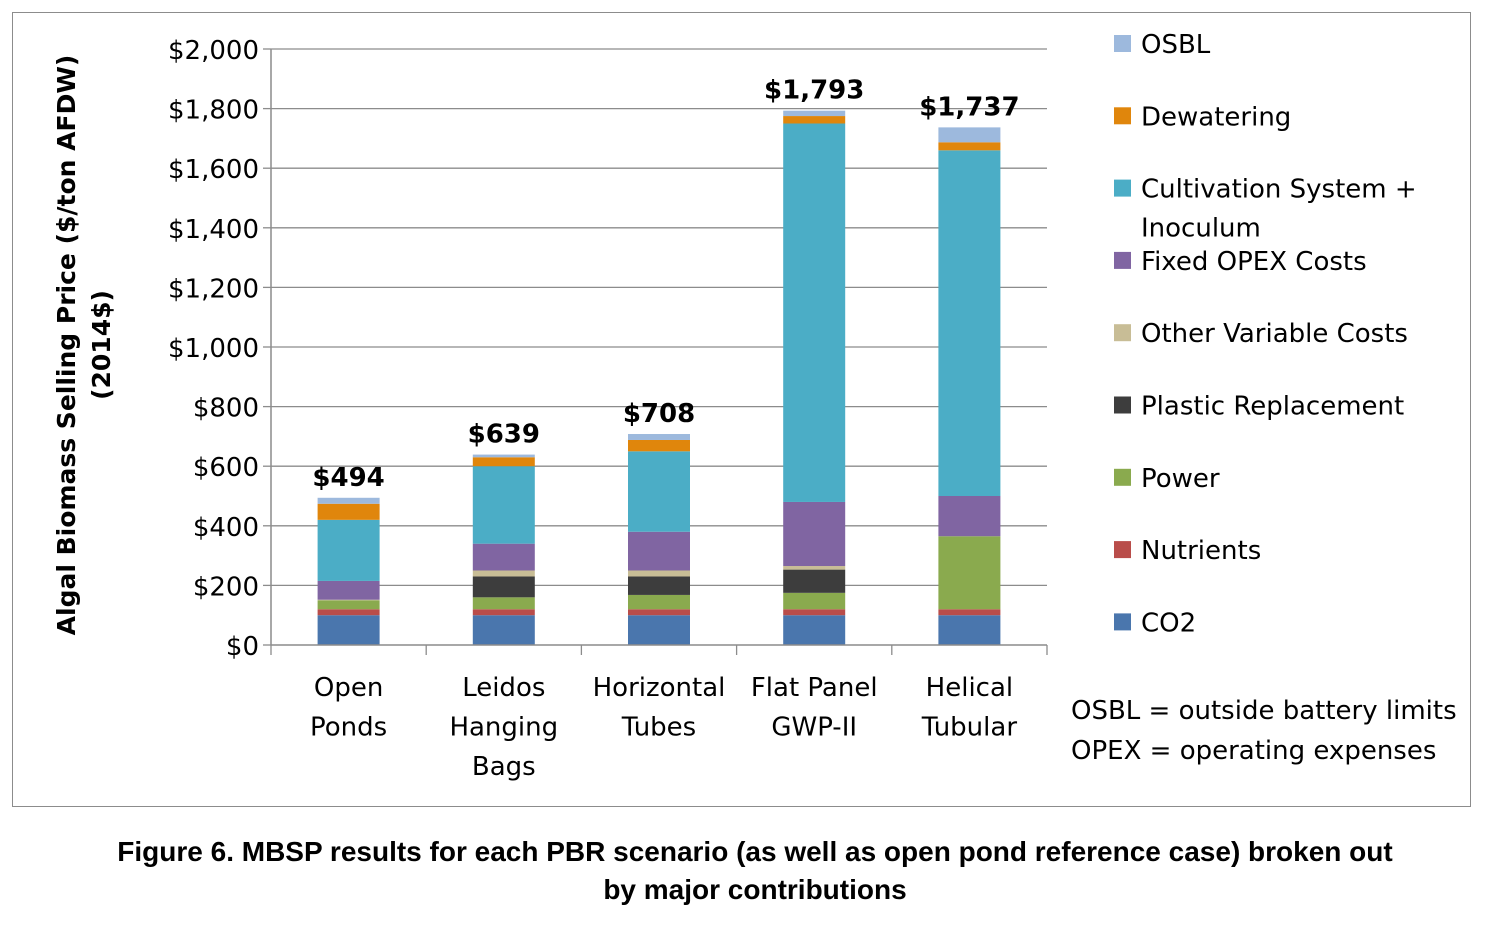 The image size is (1510, 926). What do you see at coordinates (1122, 333) in the screenshot?
I see `legend-swatch-other-variable-costs` at bounding box center [1122, 333].